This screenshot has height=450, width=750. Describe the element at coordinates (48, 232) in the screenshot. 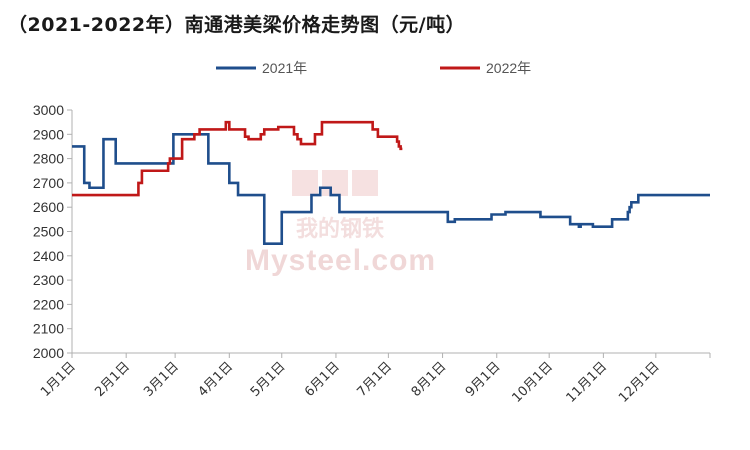

I see `y-tick-label: 2500` at that location.